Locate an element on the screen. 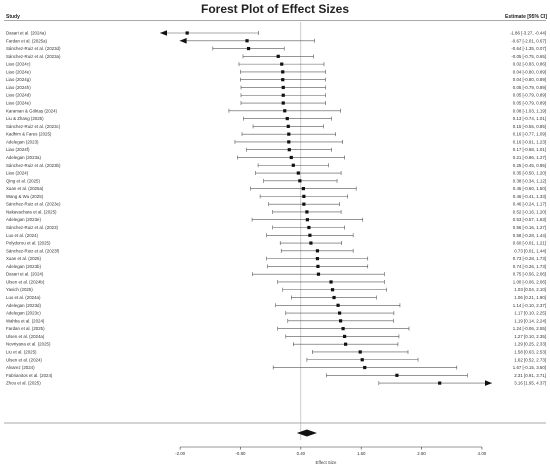 Image resolution: width=550 pixels, height=468 pixels. study-label: Adelegan (2023c) is located at coordinates (23, 313).